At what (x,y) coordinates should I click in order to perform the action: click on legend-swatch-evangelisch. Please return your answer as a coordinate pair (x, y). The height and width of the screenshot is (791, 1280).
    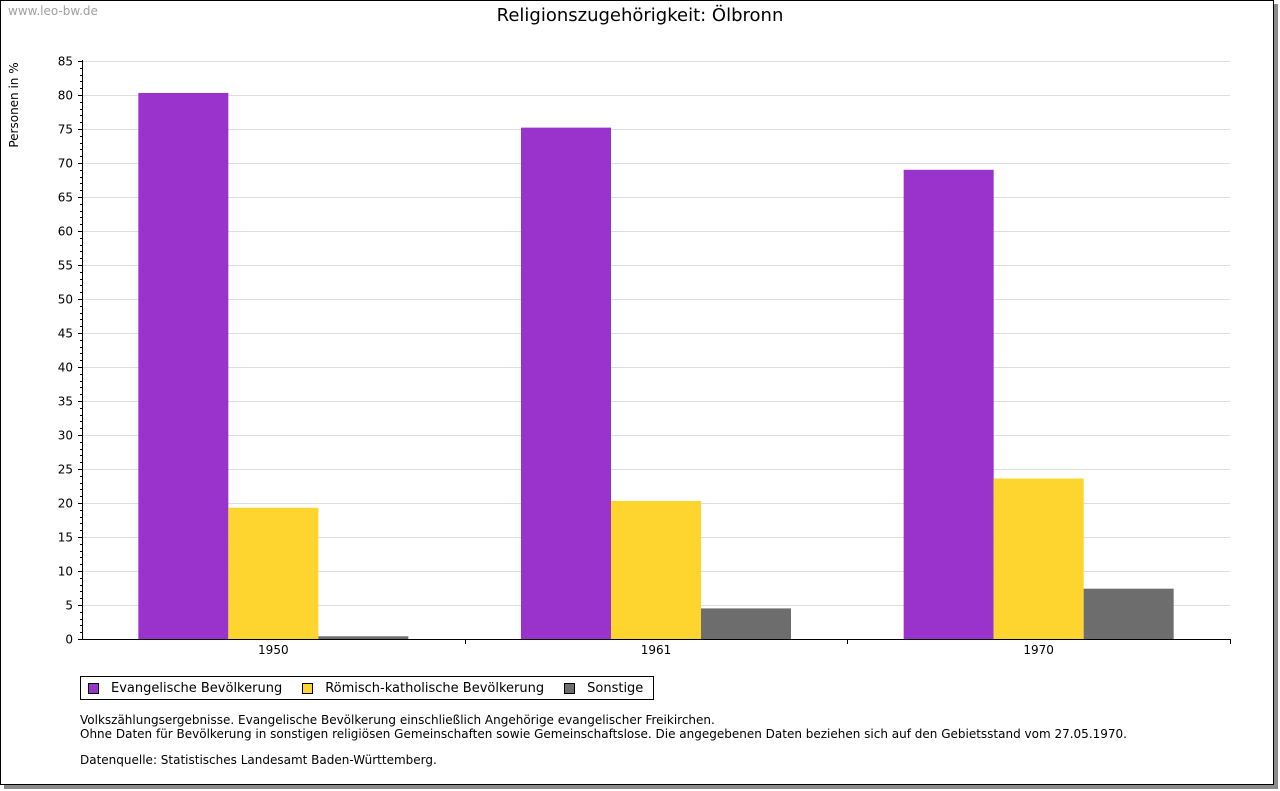
    Looking at the image, I should click on (93, 688).